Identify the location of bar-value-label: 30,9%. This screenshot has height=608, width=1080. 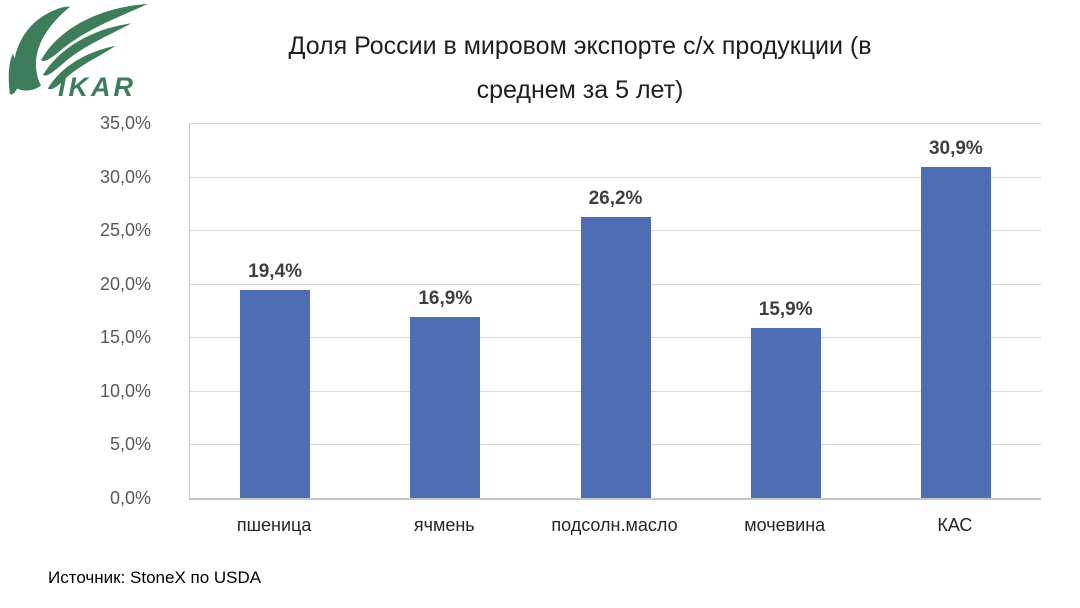
(955, 148).